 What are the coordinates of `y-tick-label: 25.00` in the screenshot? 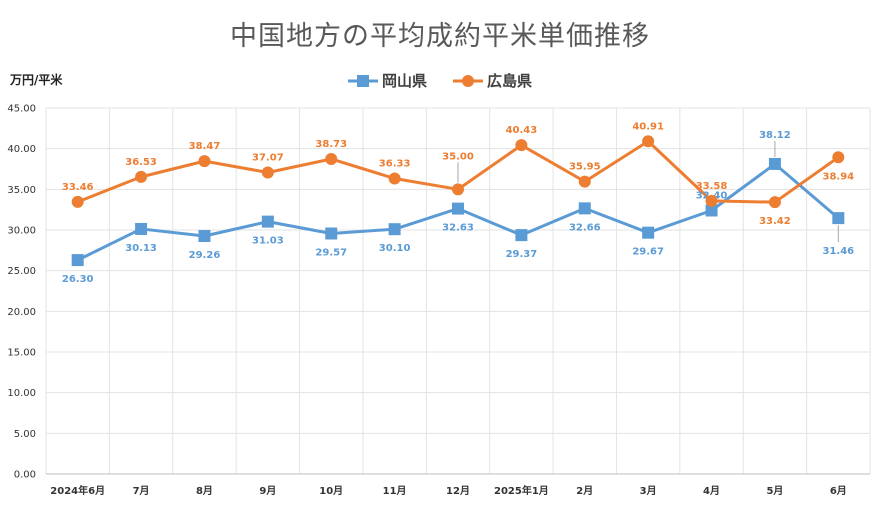 It's located at (21, 271).